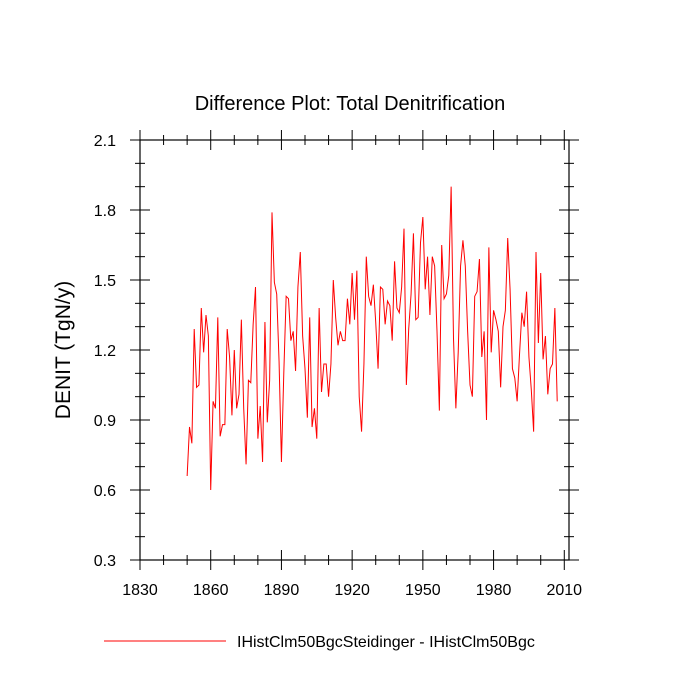 This screenshot has width=700, height=700. Describe the element at coordinates (105, 491) in the screenshot. I see `y-tick-label: 0.6` at that location.